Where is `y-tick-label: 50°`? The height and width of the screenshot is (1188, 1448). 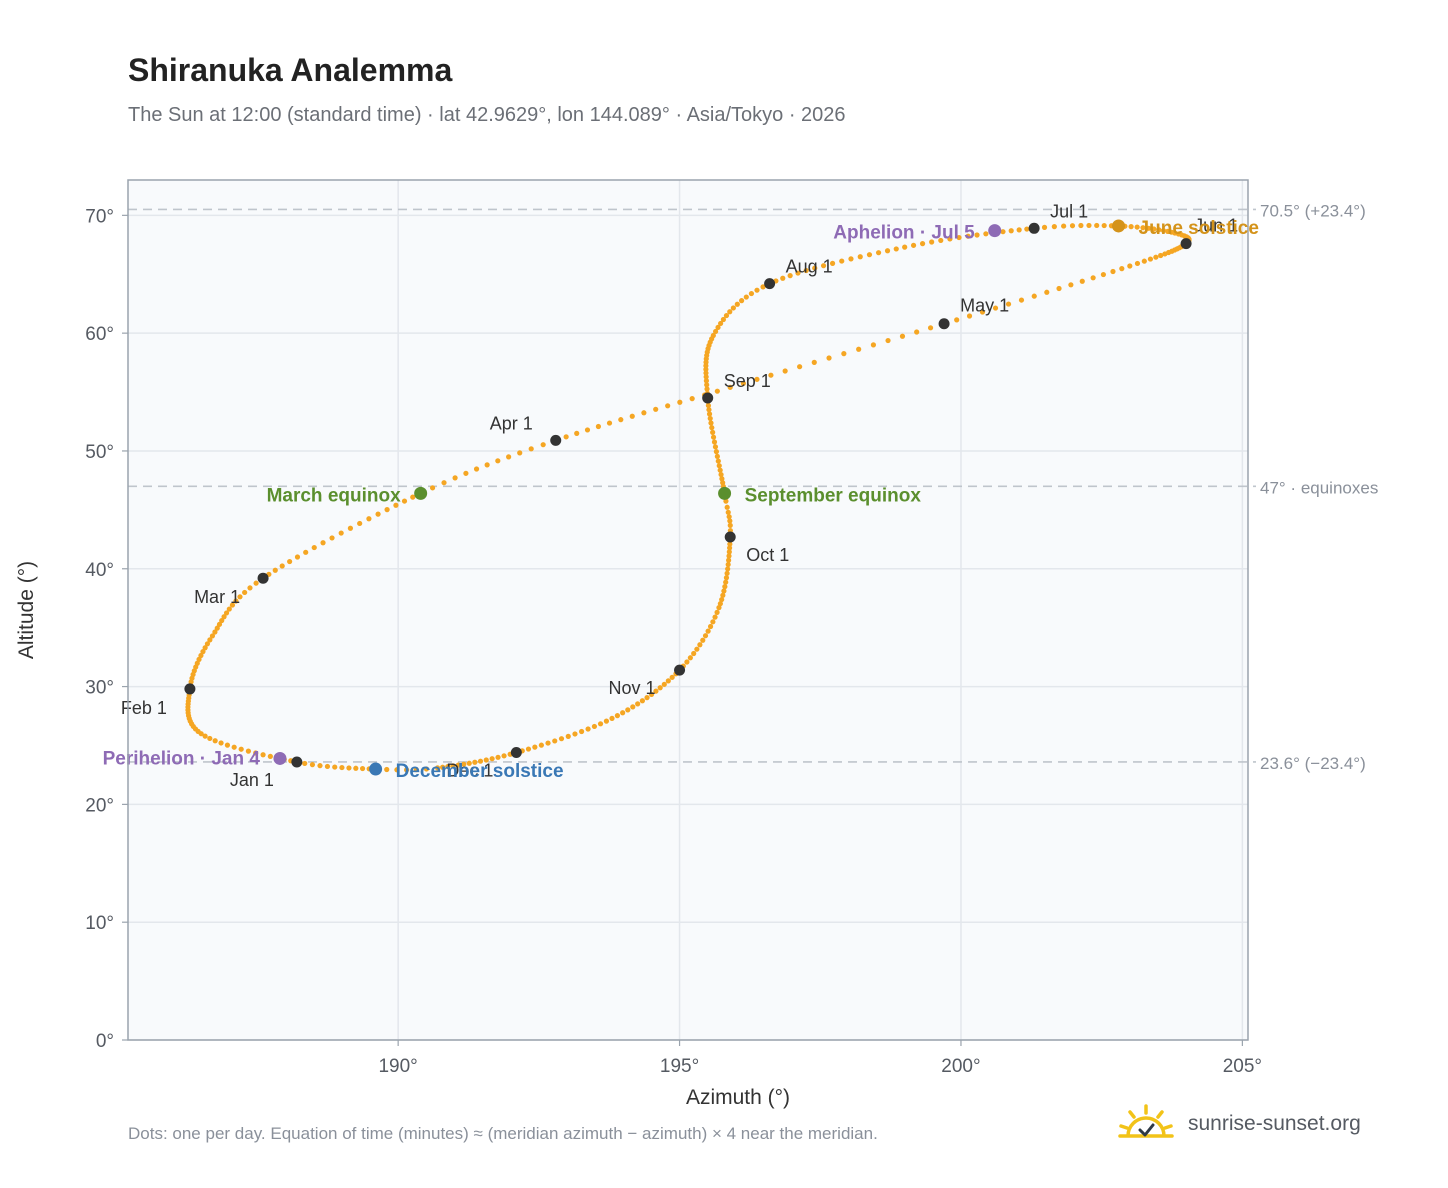 y-tick-label: 50° is located at coordinates (99, 452).